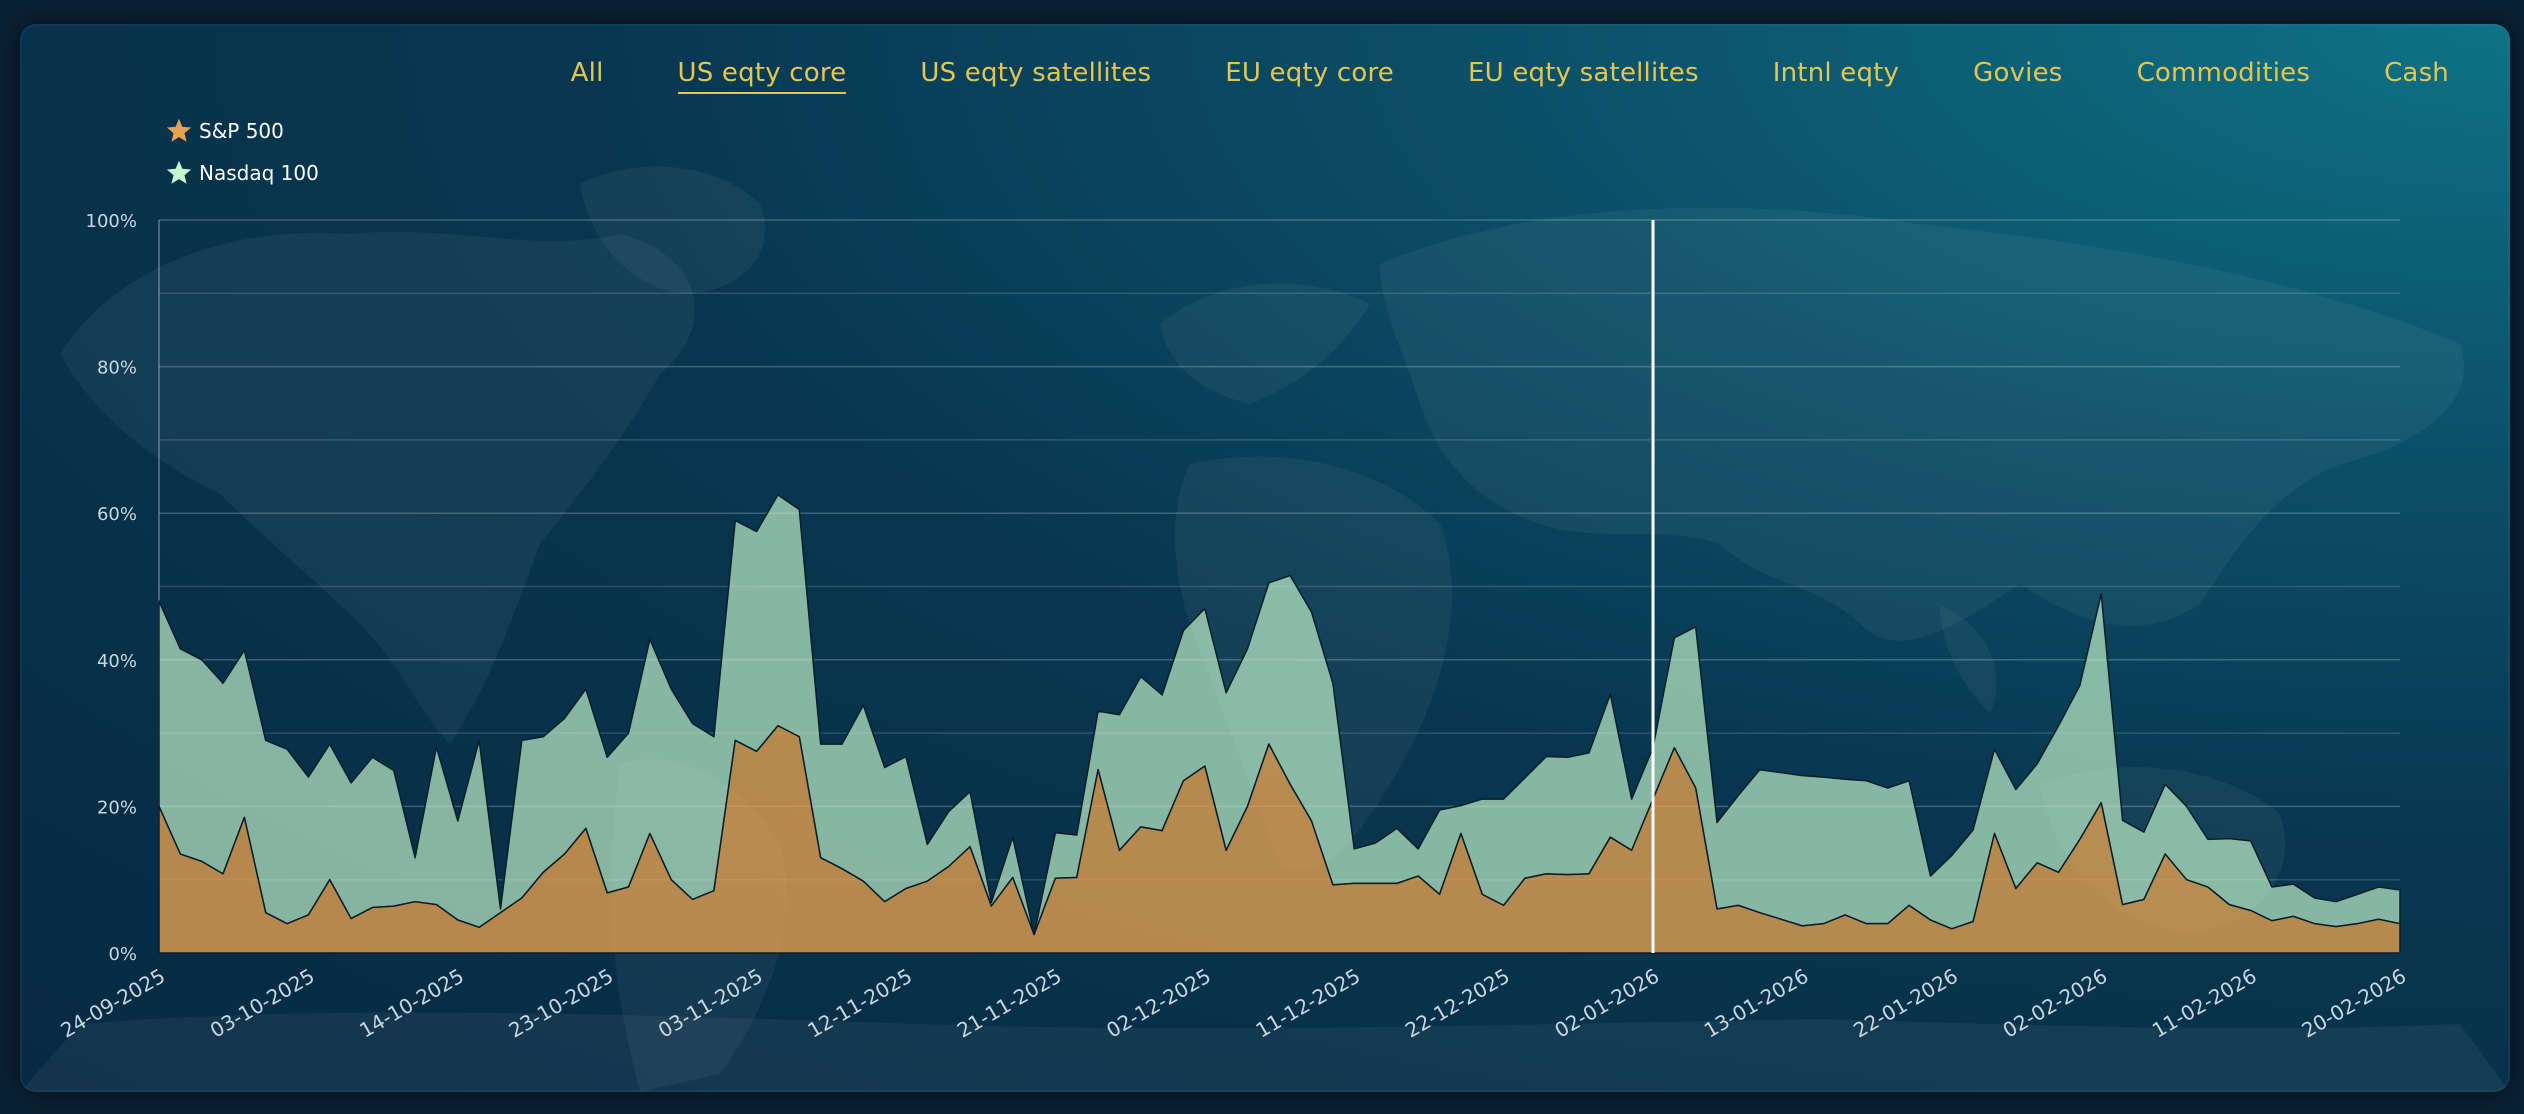  Describe the element at coordinates (111, 221) in the screenshot. I see `y-tick-label: 100%` at that location.